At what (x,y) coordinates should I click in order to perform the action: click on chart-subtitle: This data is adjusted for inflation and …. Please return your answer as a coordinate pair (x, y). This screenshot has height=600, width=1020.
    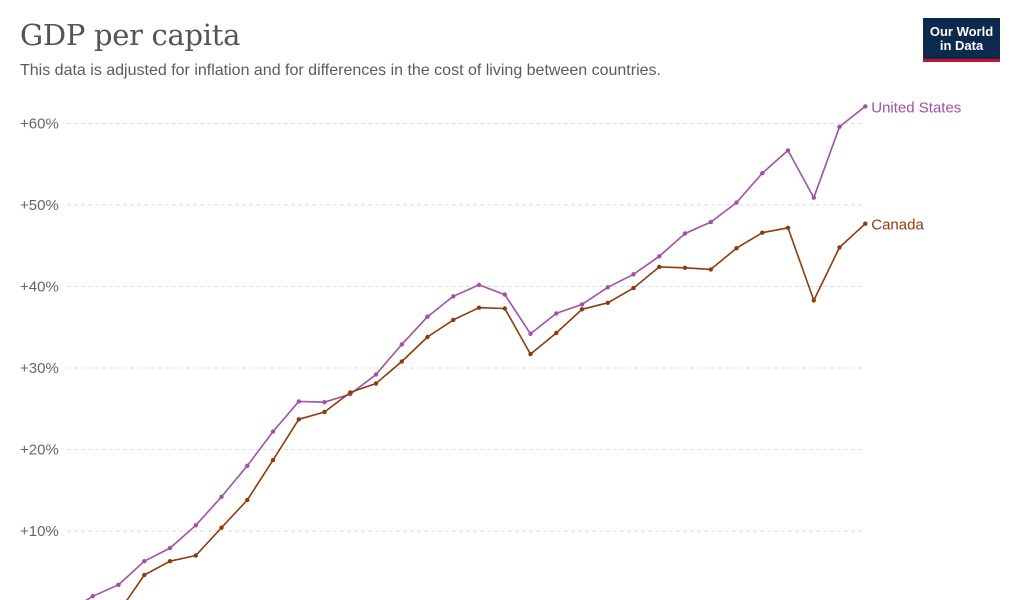
    Looking at the image, I should click on (340, 70).